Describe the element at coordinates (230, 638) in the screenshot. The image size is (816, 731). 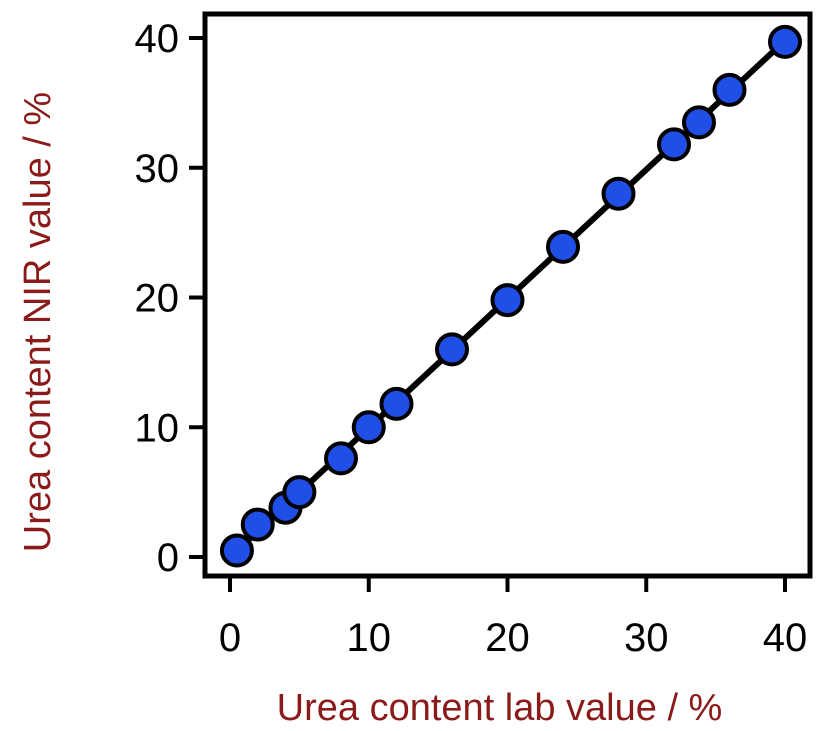
I see `x-tick-label: 0` at that location.